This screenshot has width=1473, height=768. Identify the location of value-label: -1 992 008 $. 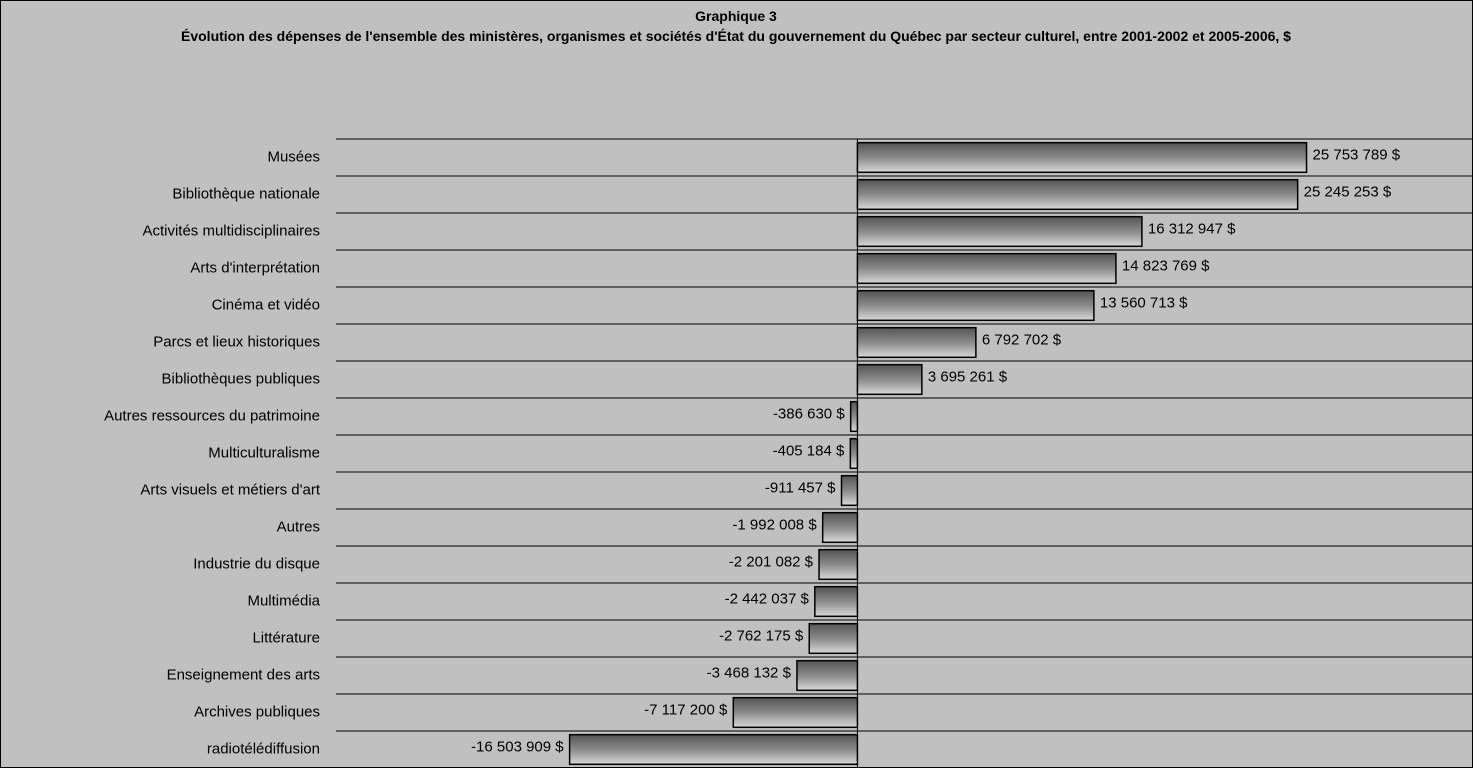
(774, 524).